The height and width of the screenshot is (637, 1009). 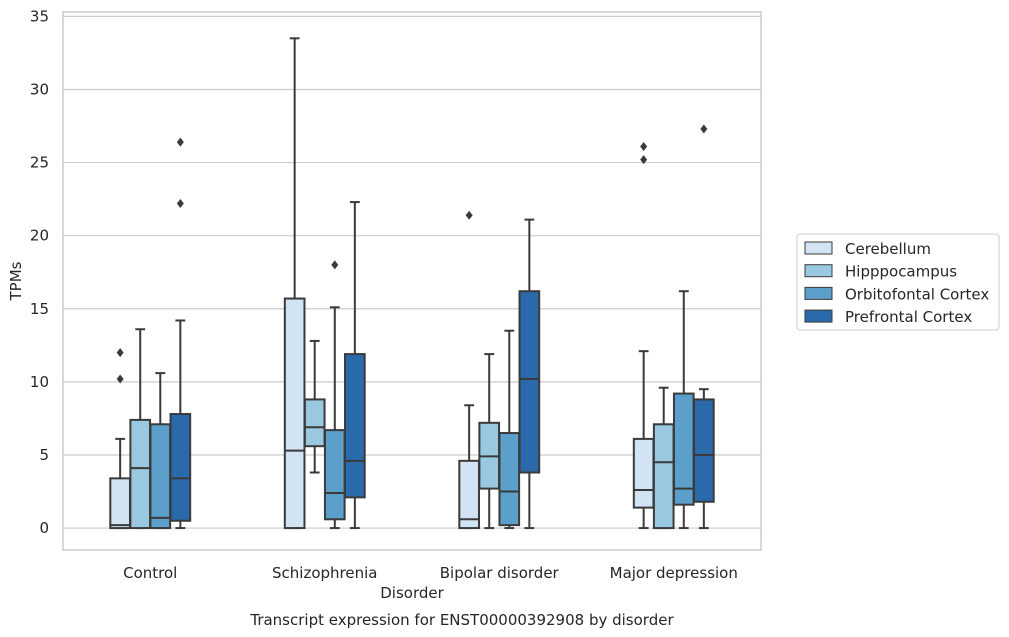 I want to click on legend-frame, so click(x=898, y=282).